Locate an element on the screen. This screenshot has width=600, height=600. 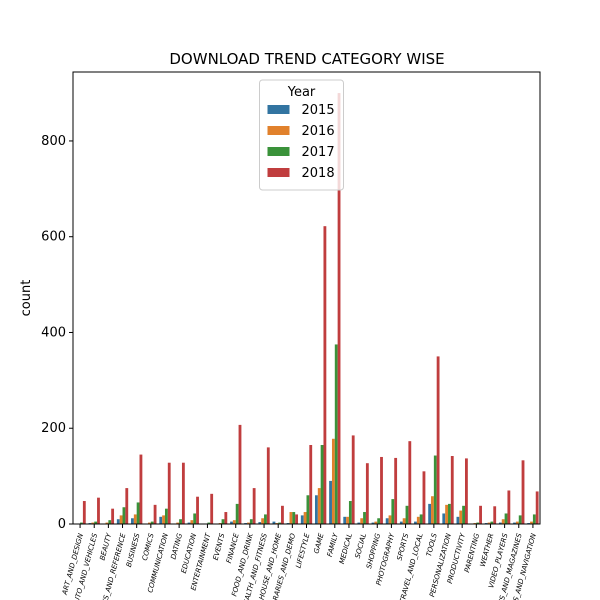
legend-label: 2015 is located at coordinates (318, 110).